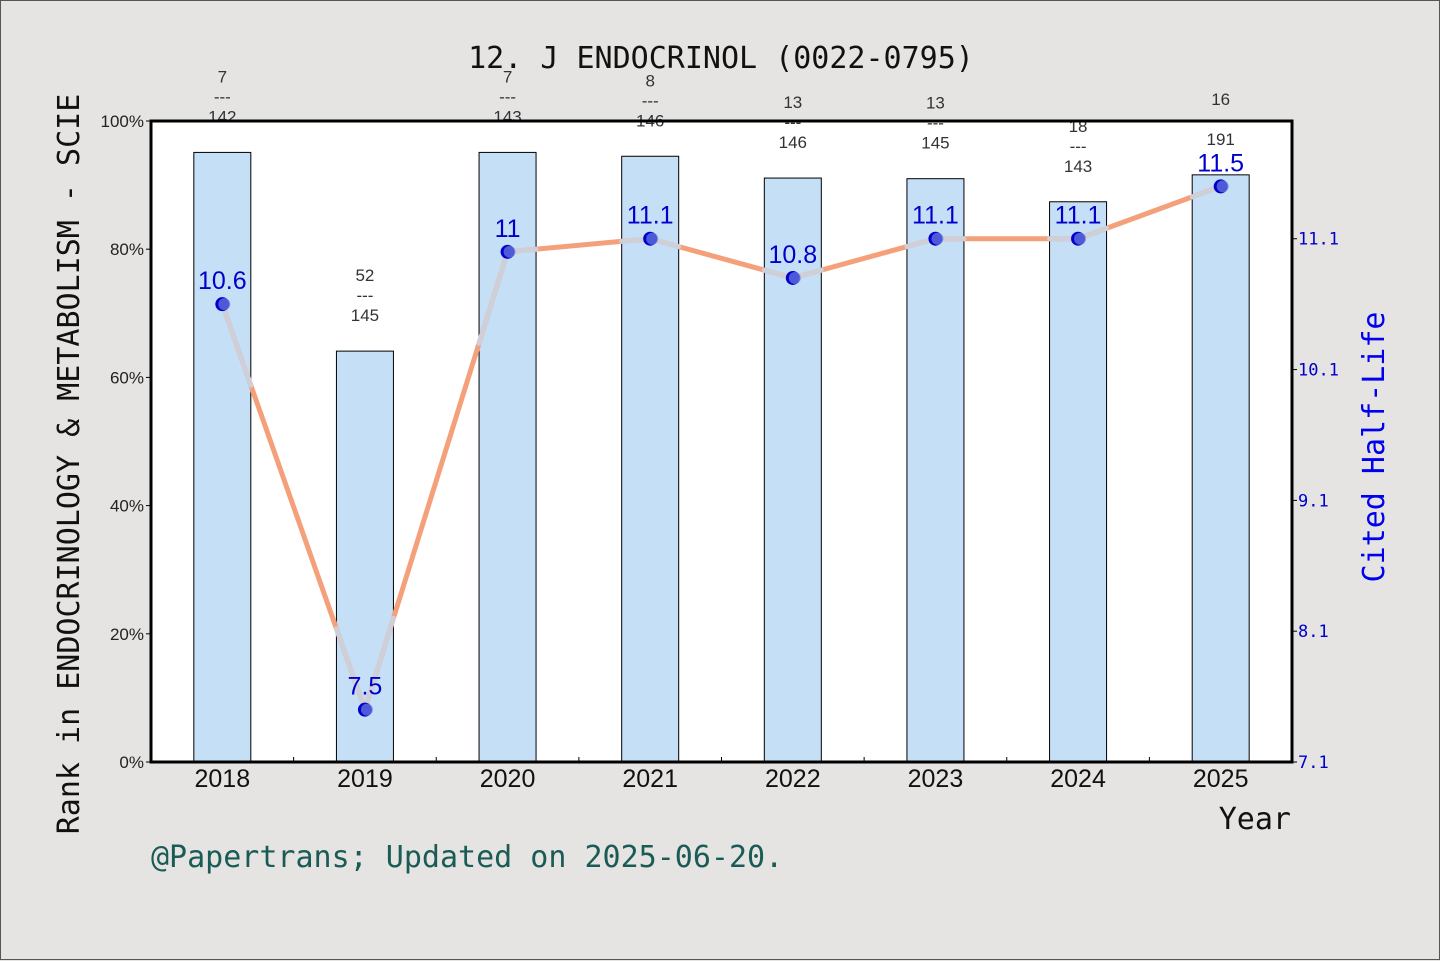 This screenshot has width=1440, height=961. Describe the element at coordinates (508, 779) in the screenshot. I see `x-tick-label: 2020` at that location.